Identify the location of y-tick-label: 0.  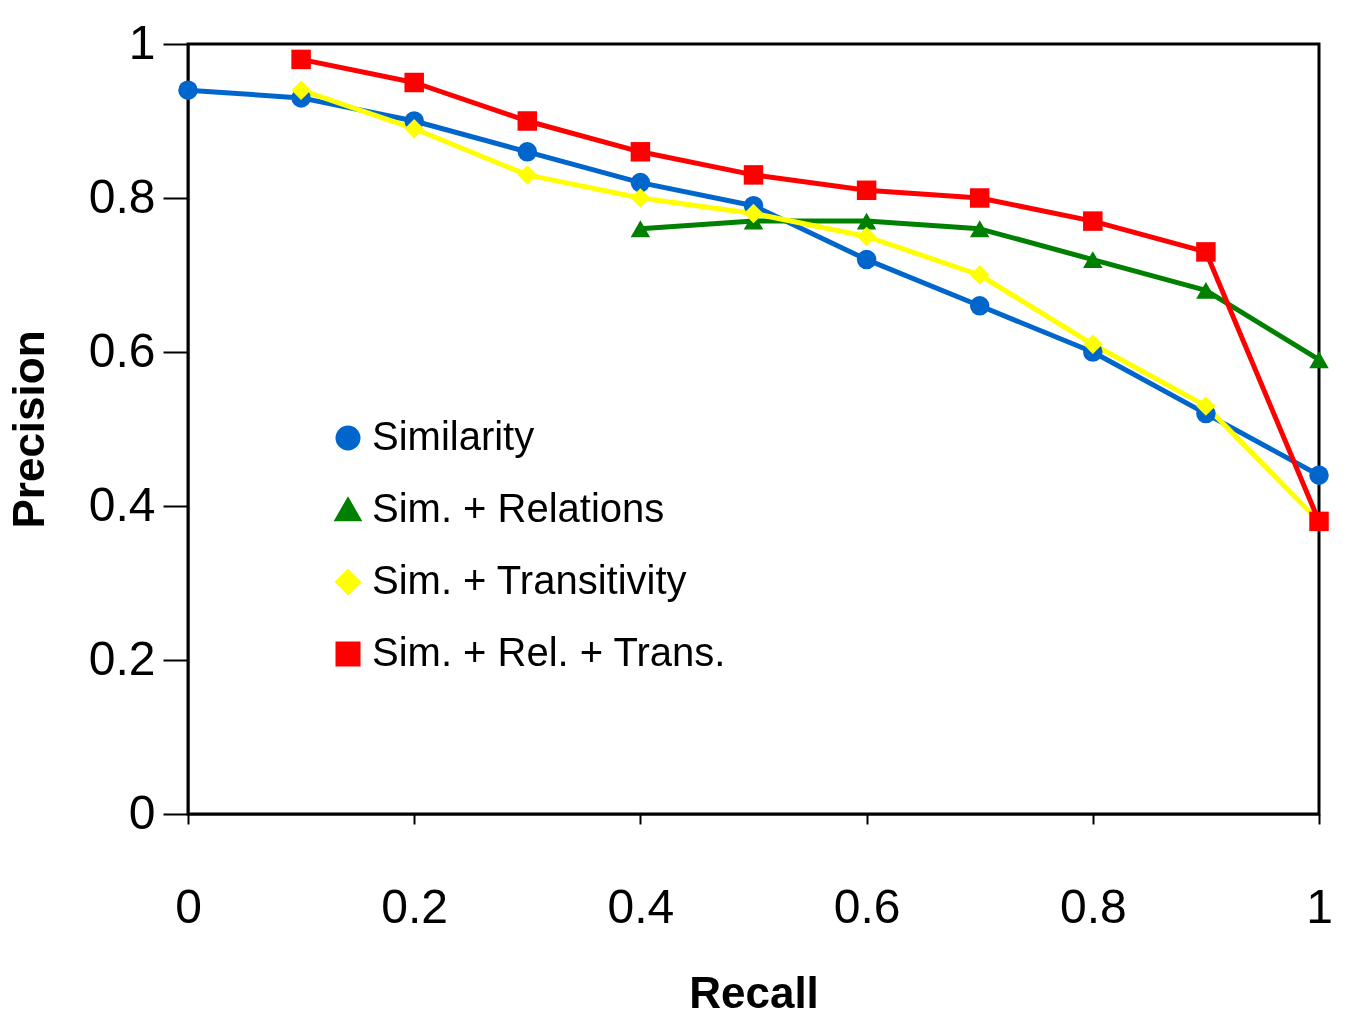
(142, 812).